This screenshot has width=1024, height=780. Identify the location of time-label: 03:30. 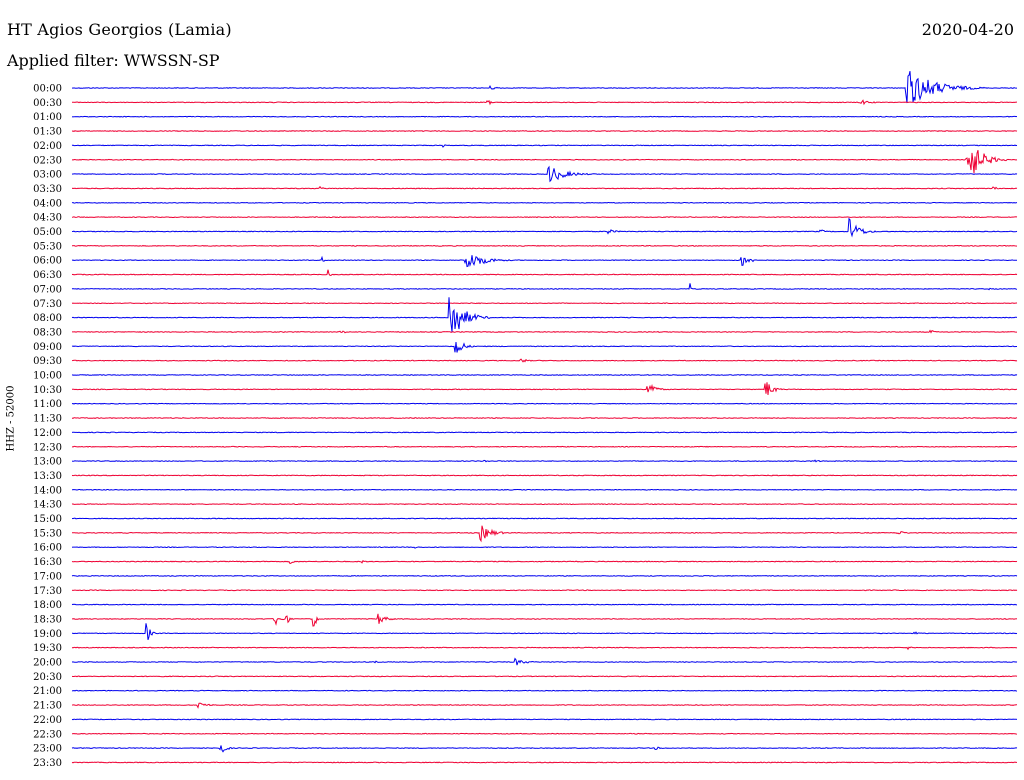
(47, 189).